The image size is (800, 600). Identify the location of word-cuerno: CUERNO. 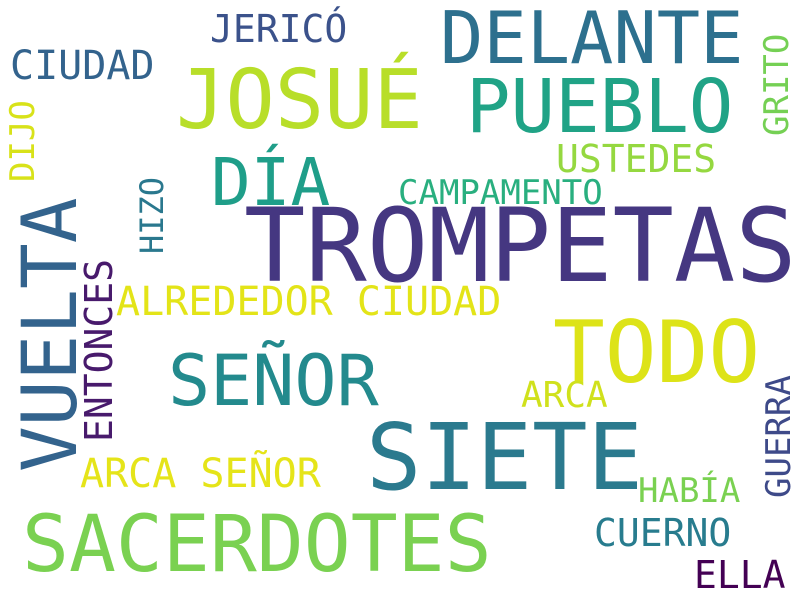
(663, 533).